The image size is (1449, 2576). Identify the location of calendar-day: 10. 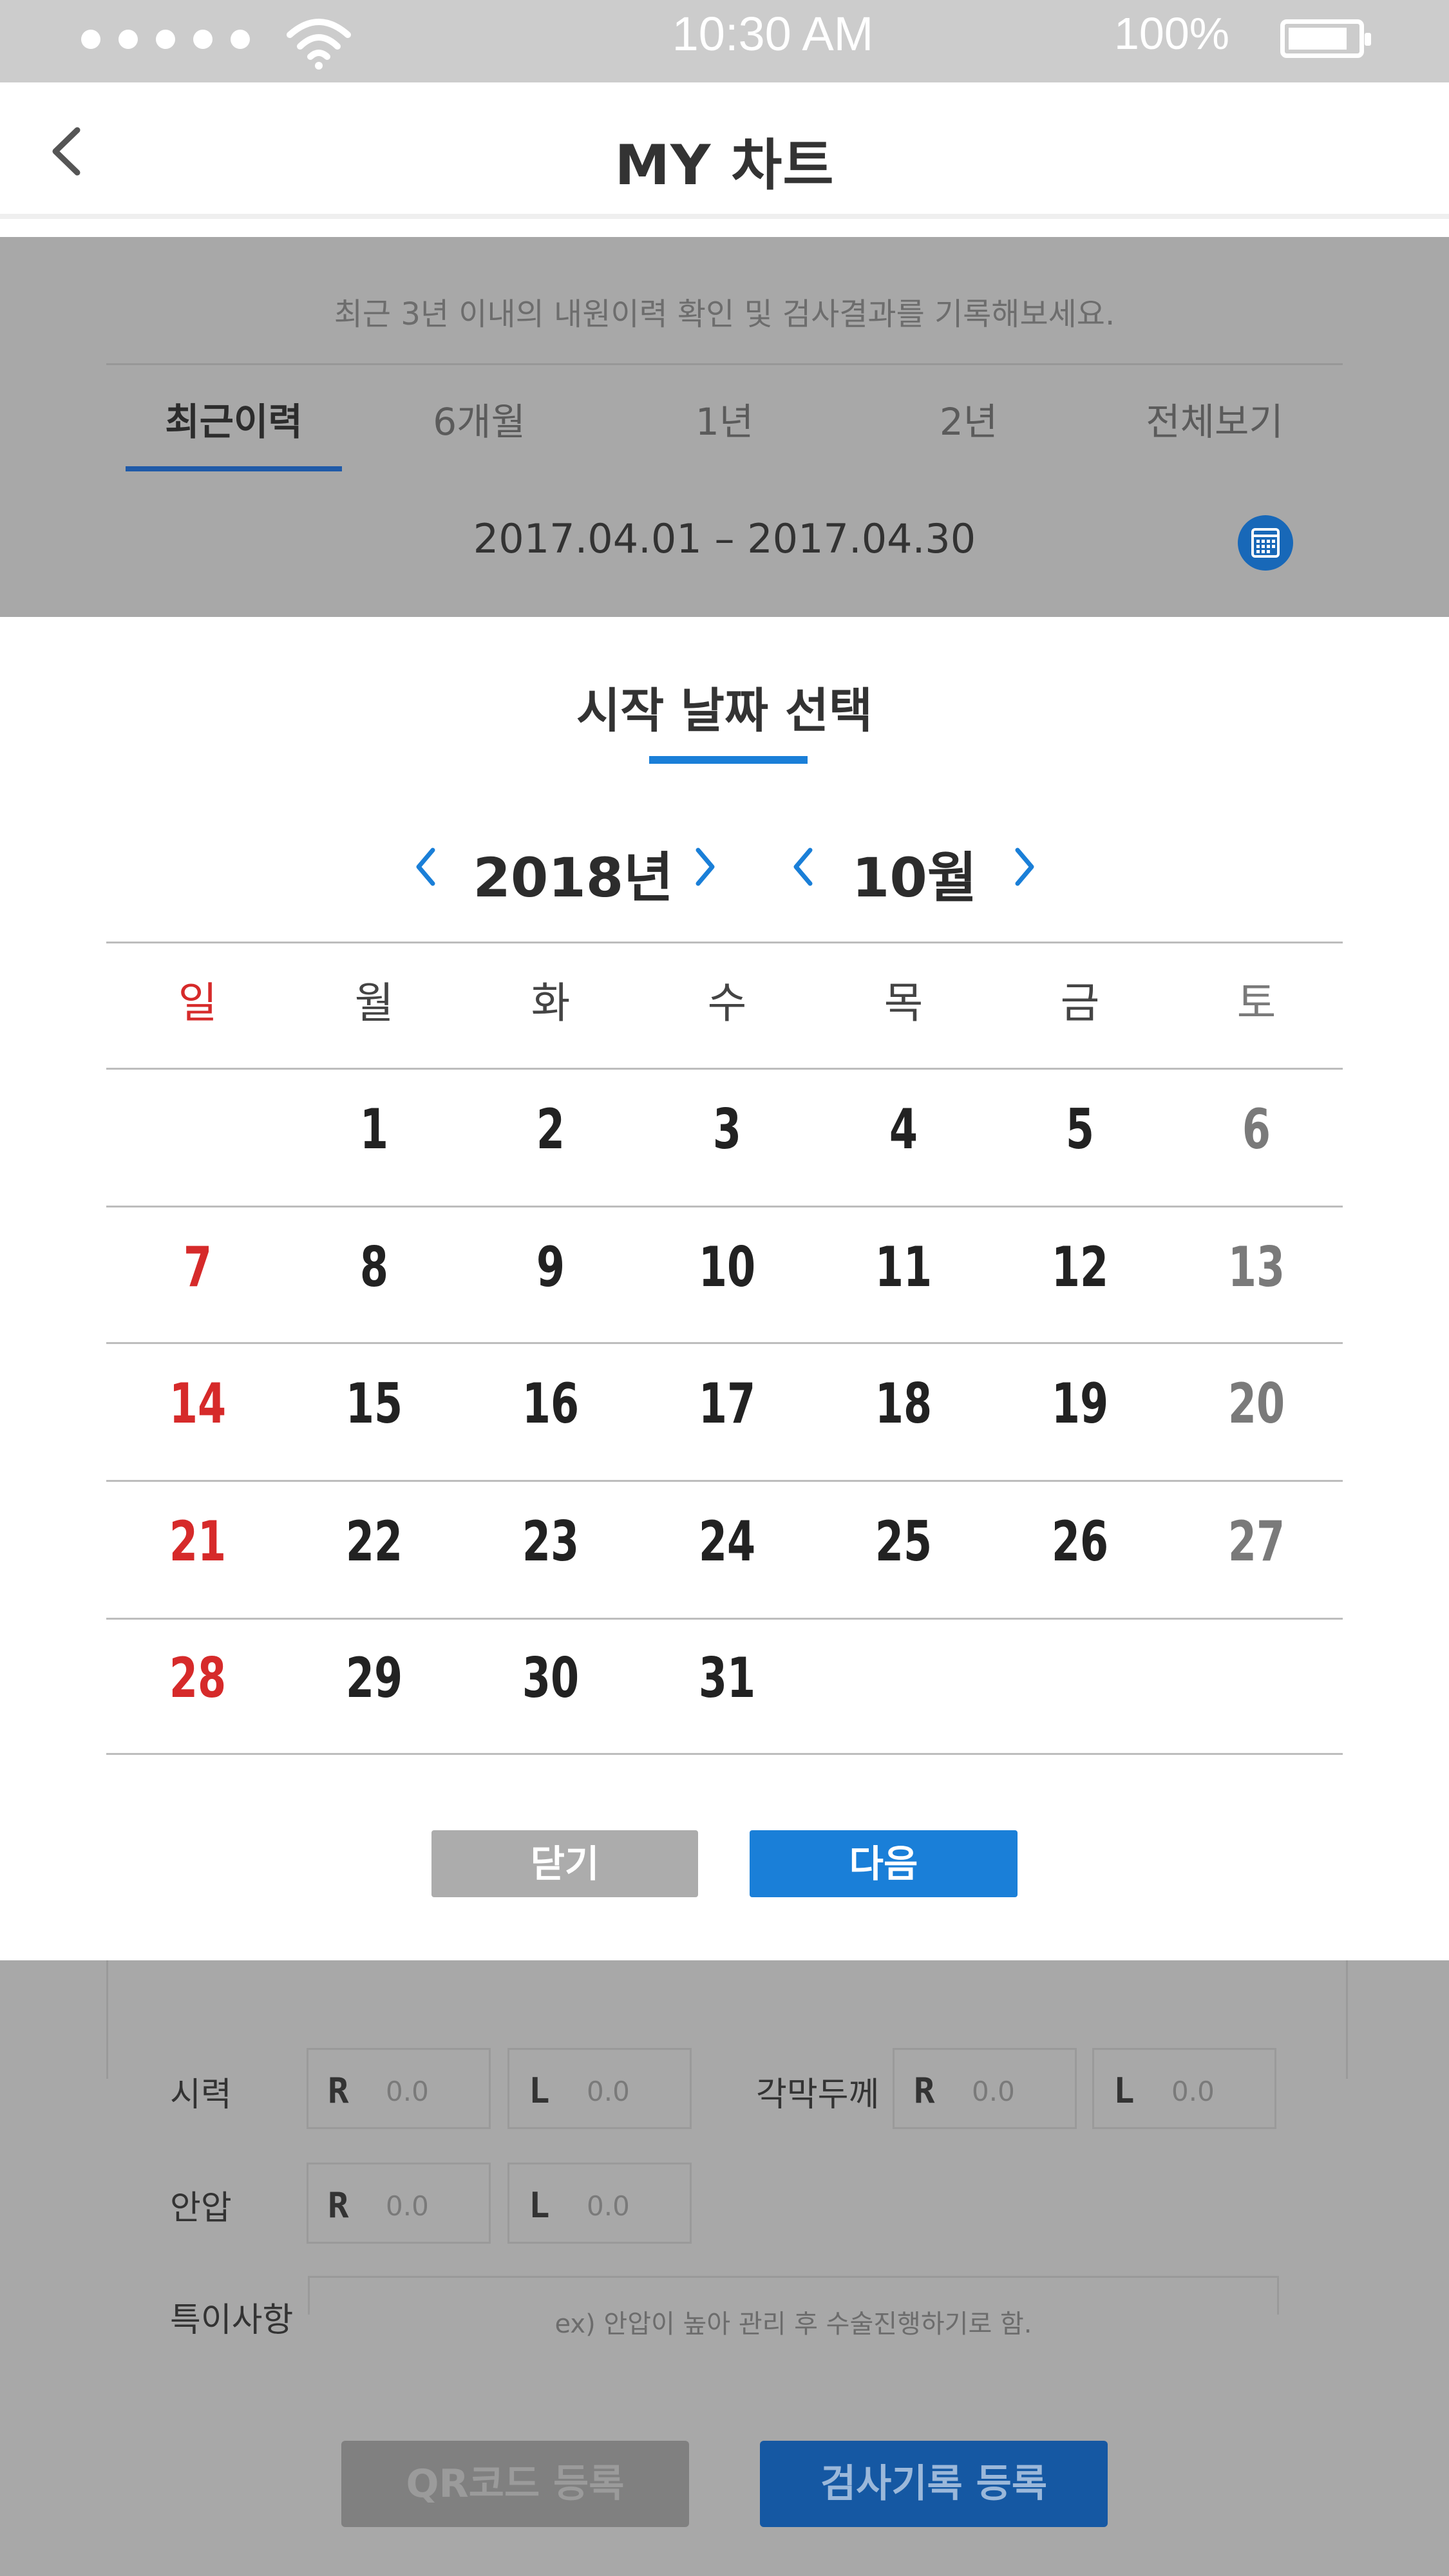
(727, 1267).